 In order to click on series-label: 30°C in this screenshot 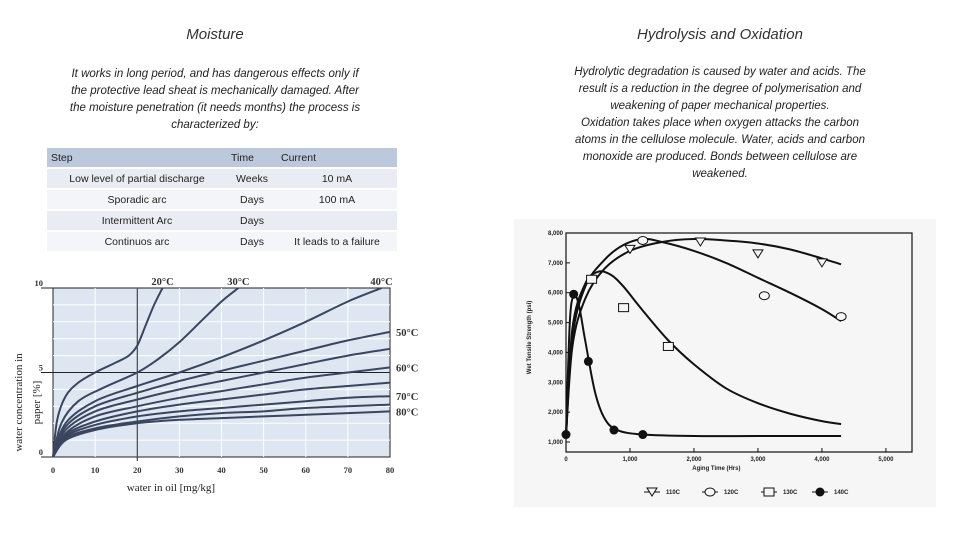, I will do `click(238, 282)`.